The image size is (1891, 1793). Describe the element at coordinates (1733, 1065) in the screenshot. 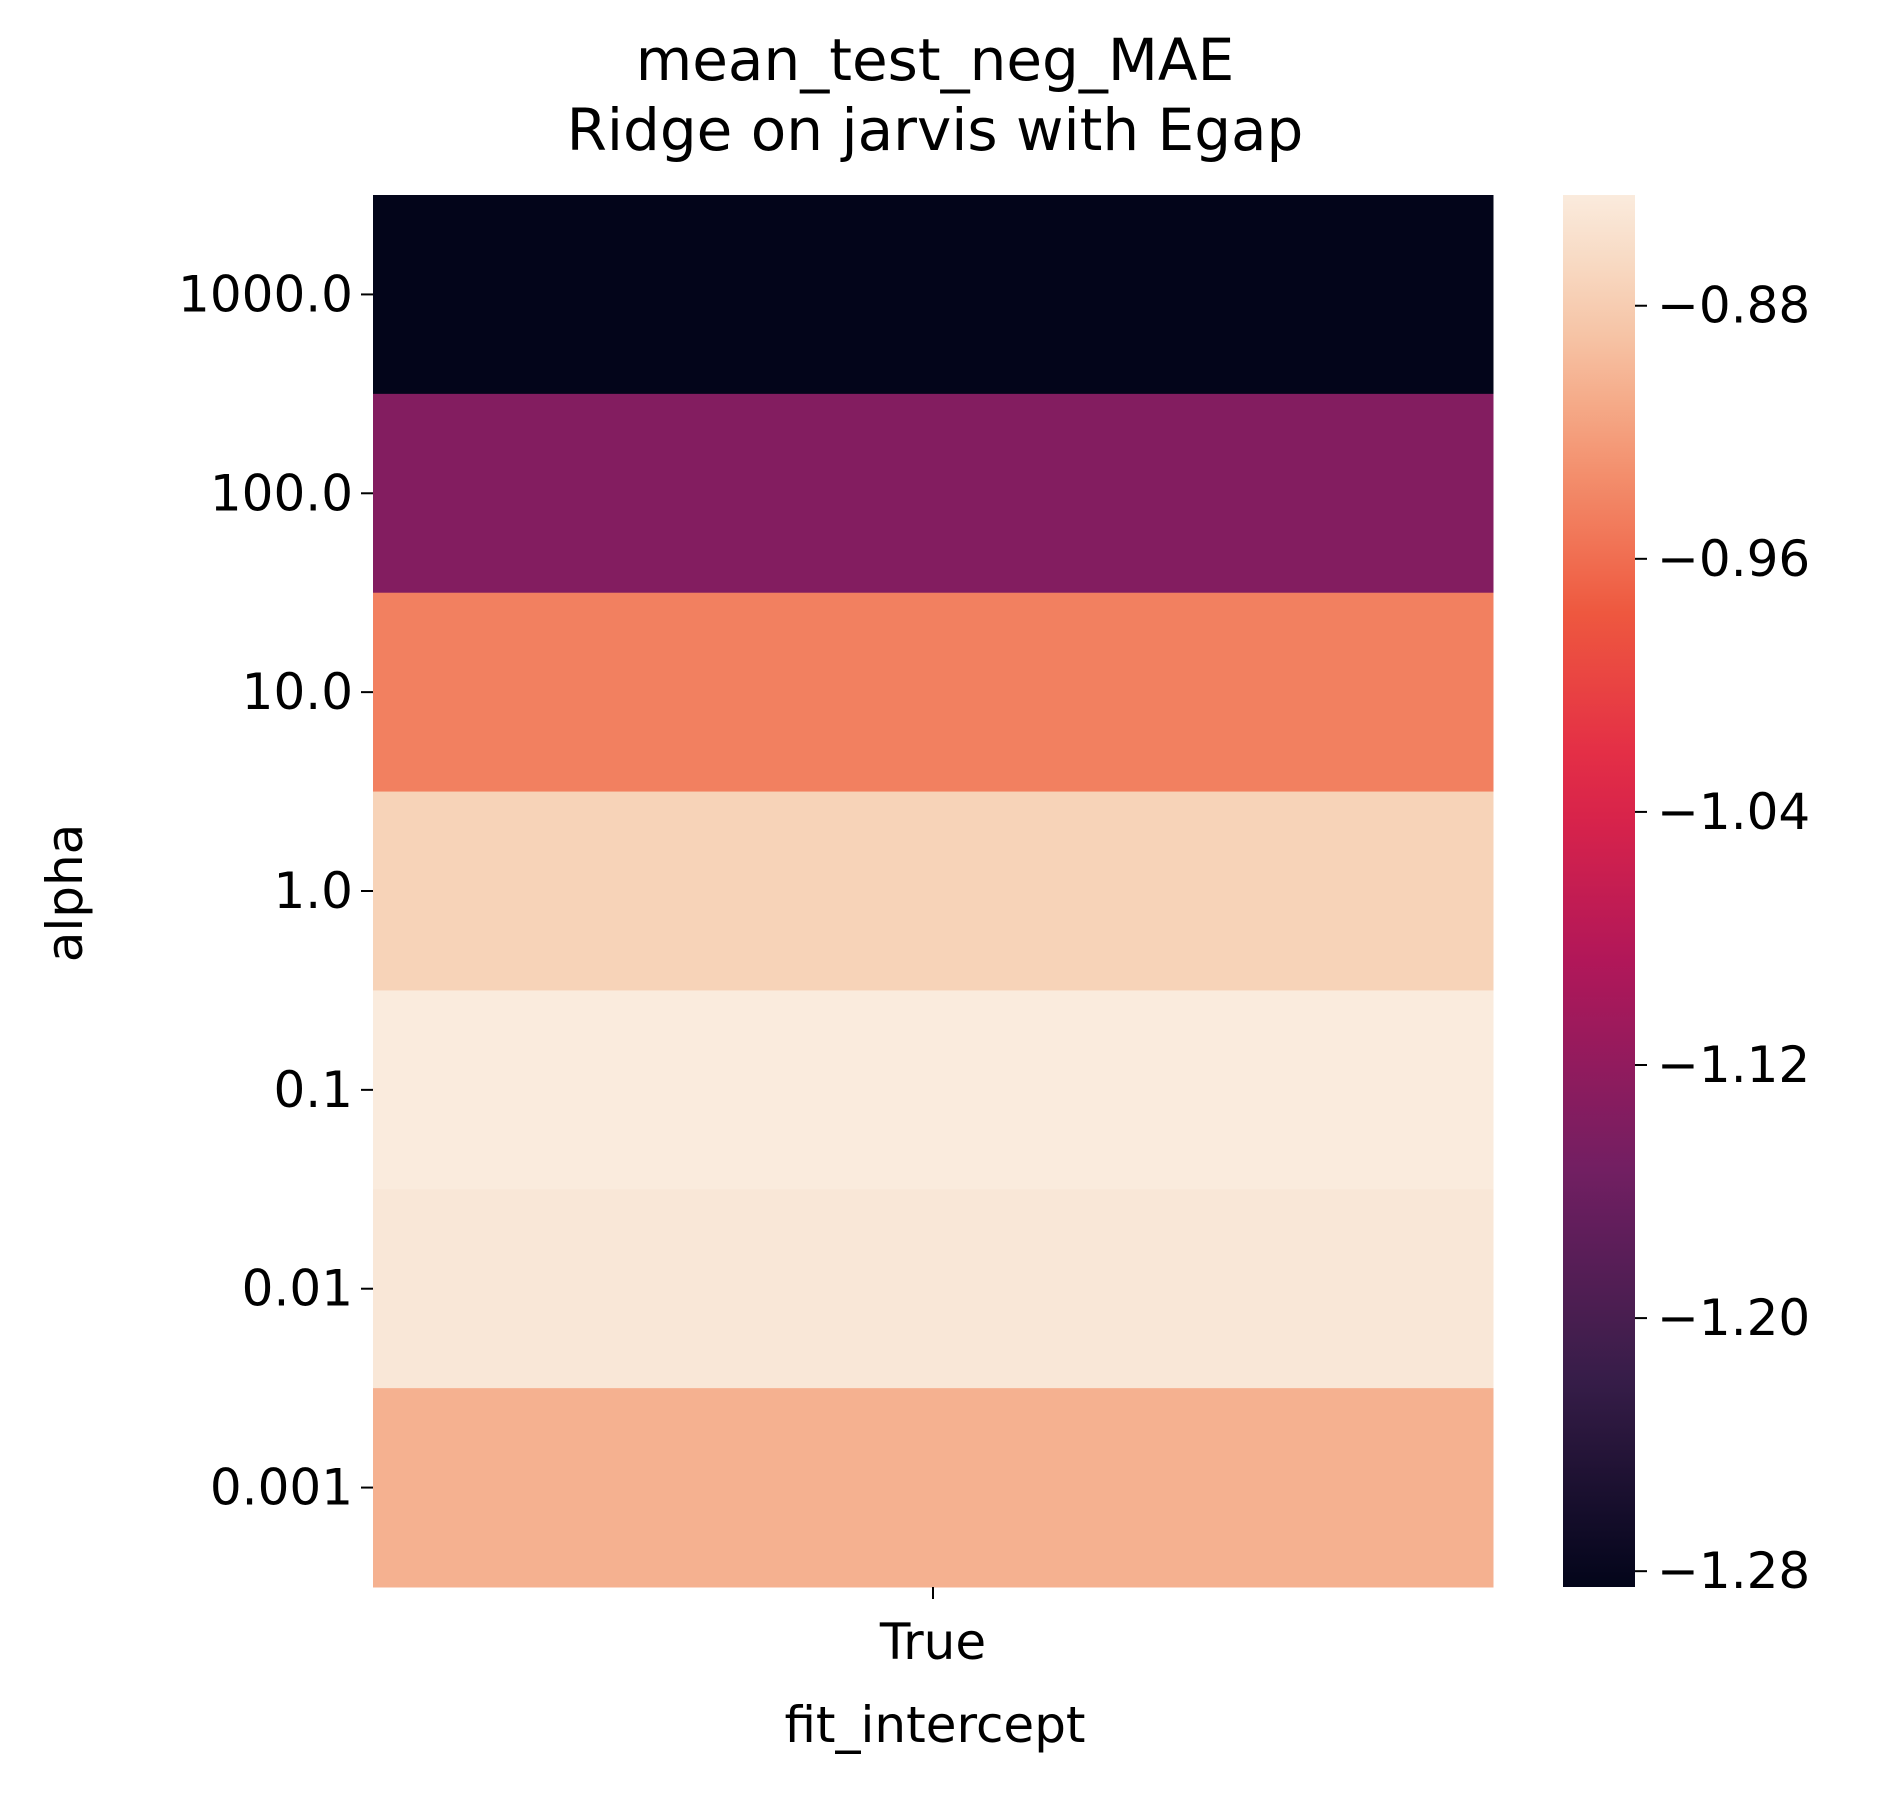

I see `colorbar-tick-label: −1.12` at that location.